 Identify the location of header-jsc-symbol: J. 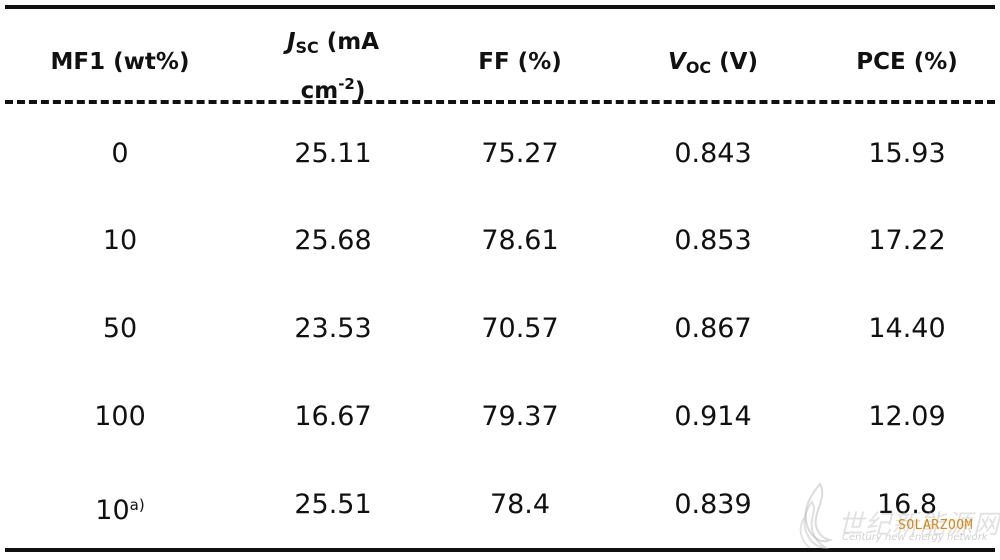
(291, 42).